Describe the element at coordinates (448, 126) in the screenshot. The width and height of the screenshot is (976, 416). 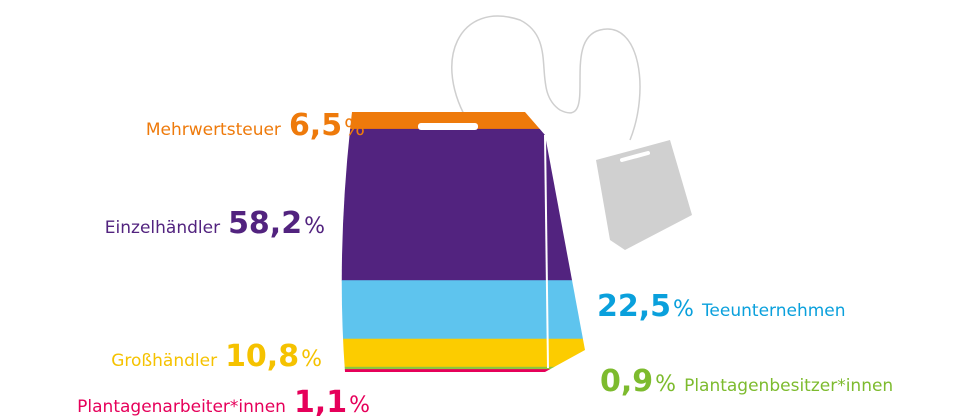
I see `bag-slot` at that location.